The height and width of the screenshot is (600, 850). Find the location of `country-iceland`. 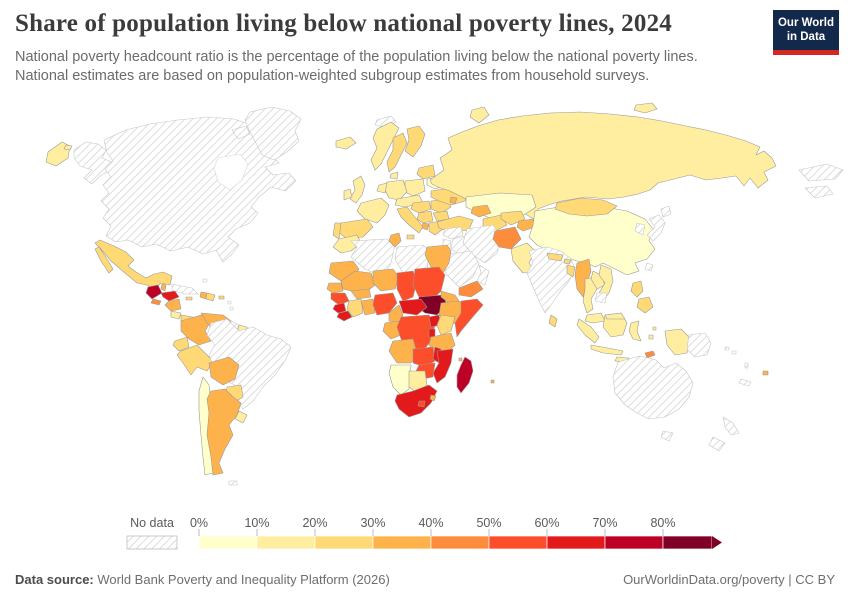

country-iceland is located at coordinates (346, 143).